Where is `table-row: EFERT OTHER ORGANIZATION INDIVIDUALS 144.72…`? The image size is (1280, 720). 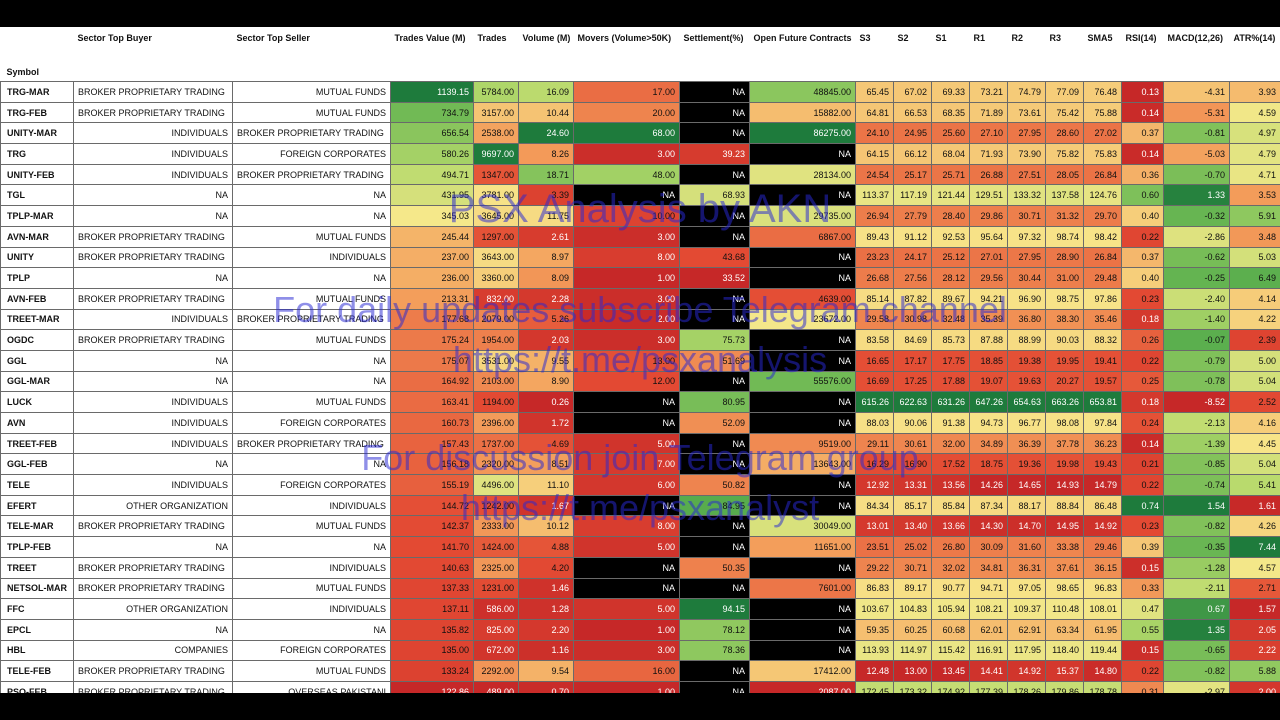 table-row: EFERT OTHER ORGANIZATION INDIVIDUALS 144.72… is located at coordinates (640, 505).